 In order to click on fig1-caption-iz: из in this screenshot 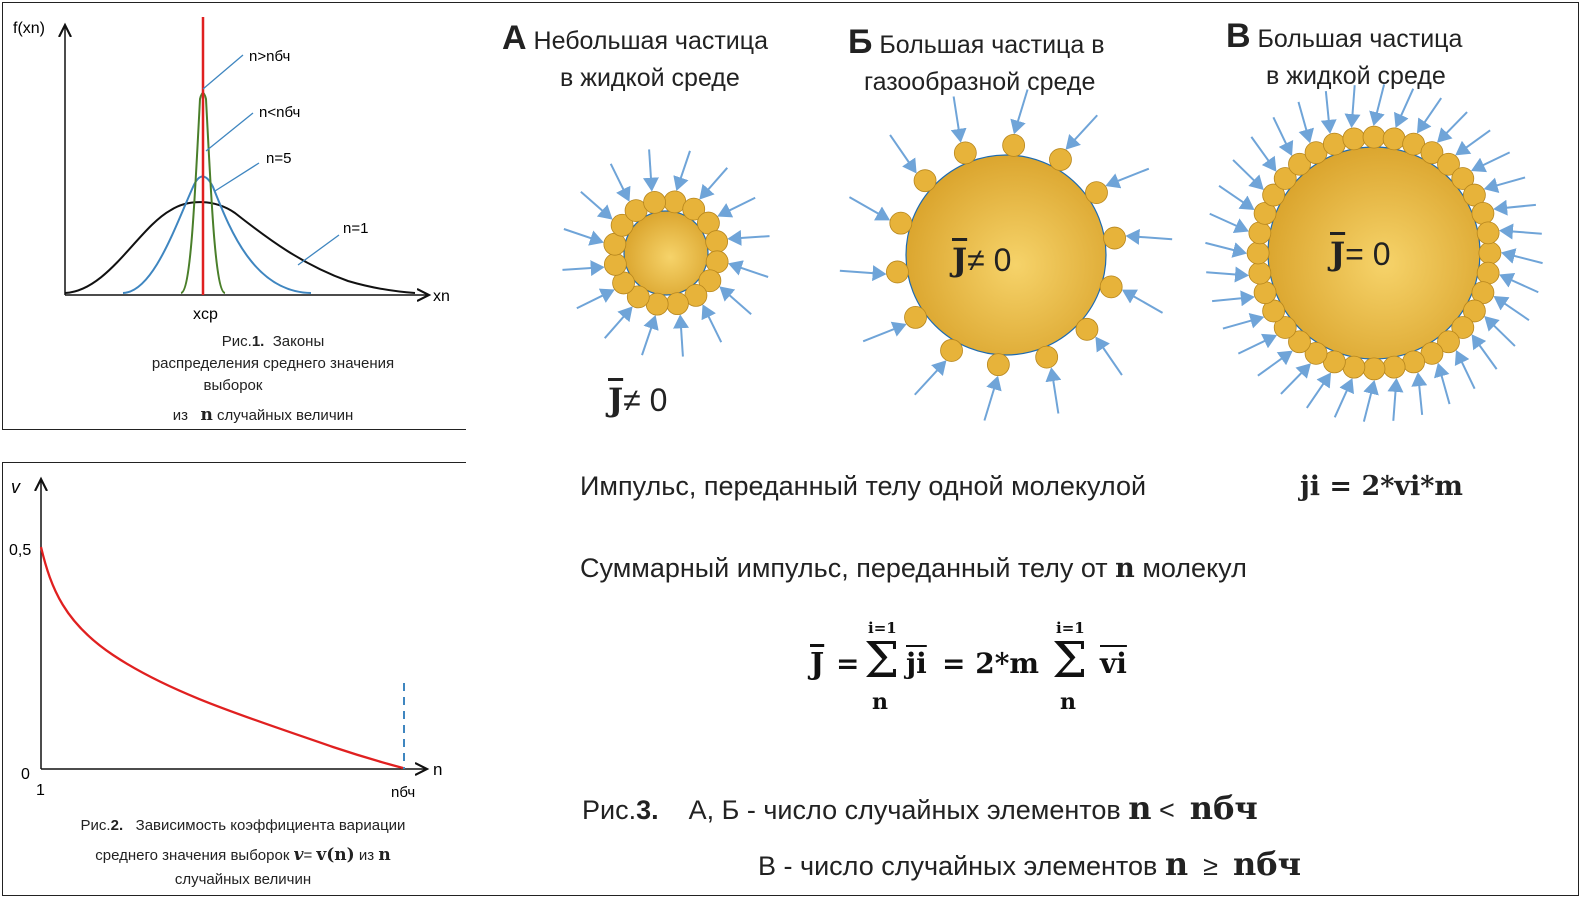, I will do `click(180, 415)`.